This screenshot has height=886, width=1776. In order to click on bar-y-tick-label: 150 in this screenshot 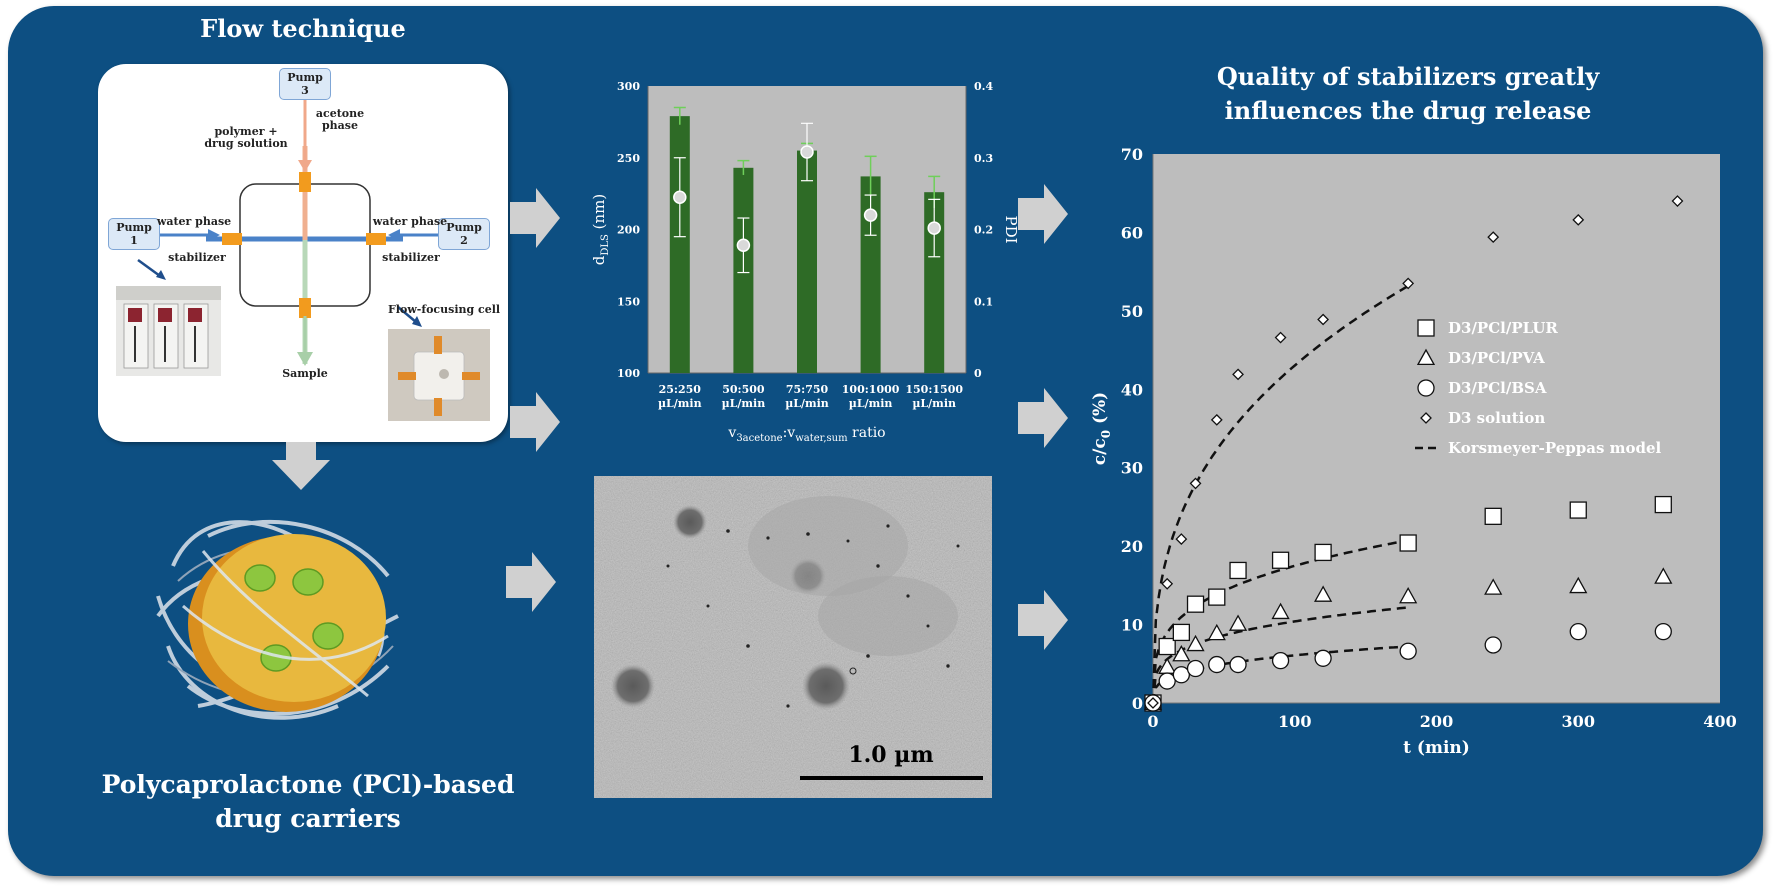, I will do `click(628, 301)`.